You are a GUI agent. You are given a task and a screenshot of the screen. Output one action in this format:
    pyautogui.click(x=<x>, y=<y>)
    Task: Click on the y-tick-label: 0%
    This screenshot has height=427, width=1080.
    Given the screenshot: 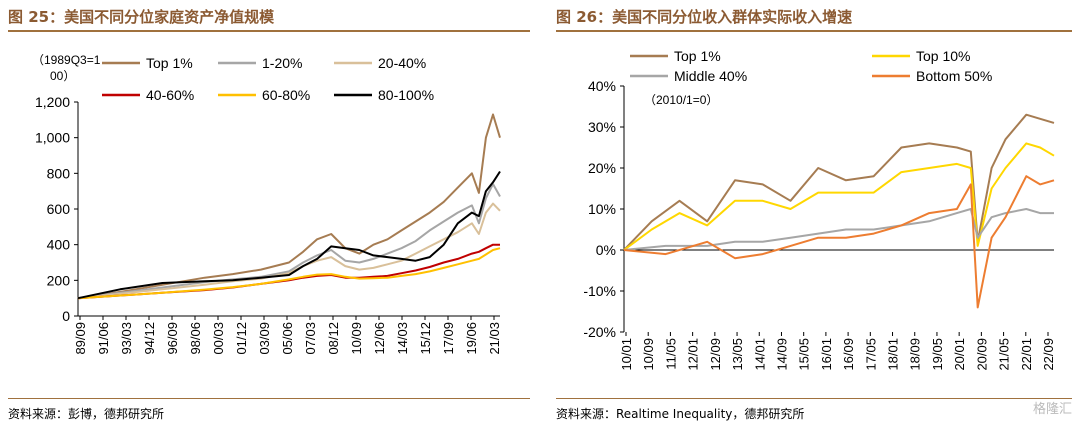 What is the action you would take?
    pyautogui.click(x=606, y=250)
    